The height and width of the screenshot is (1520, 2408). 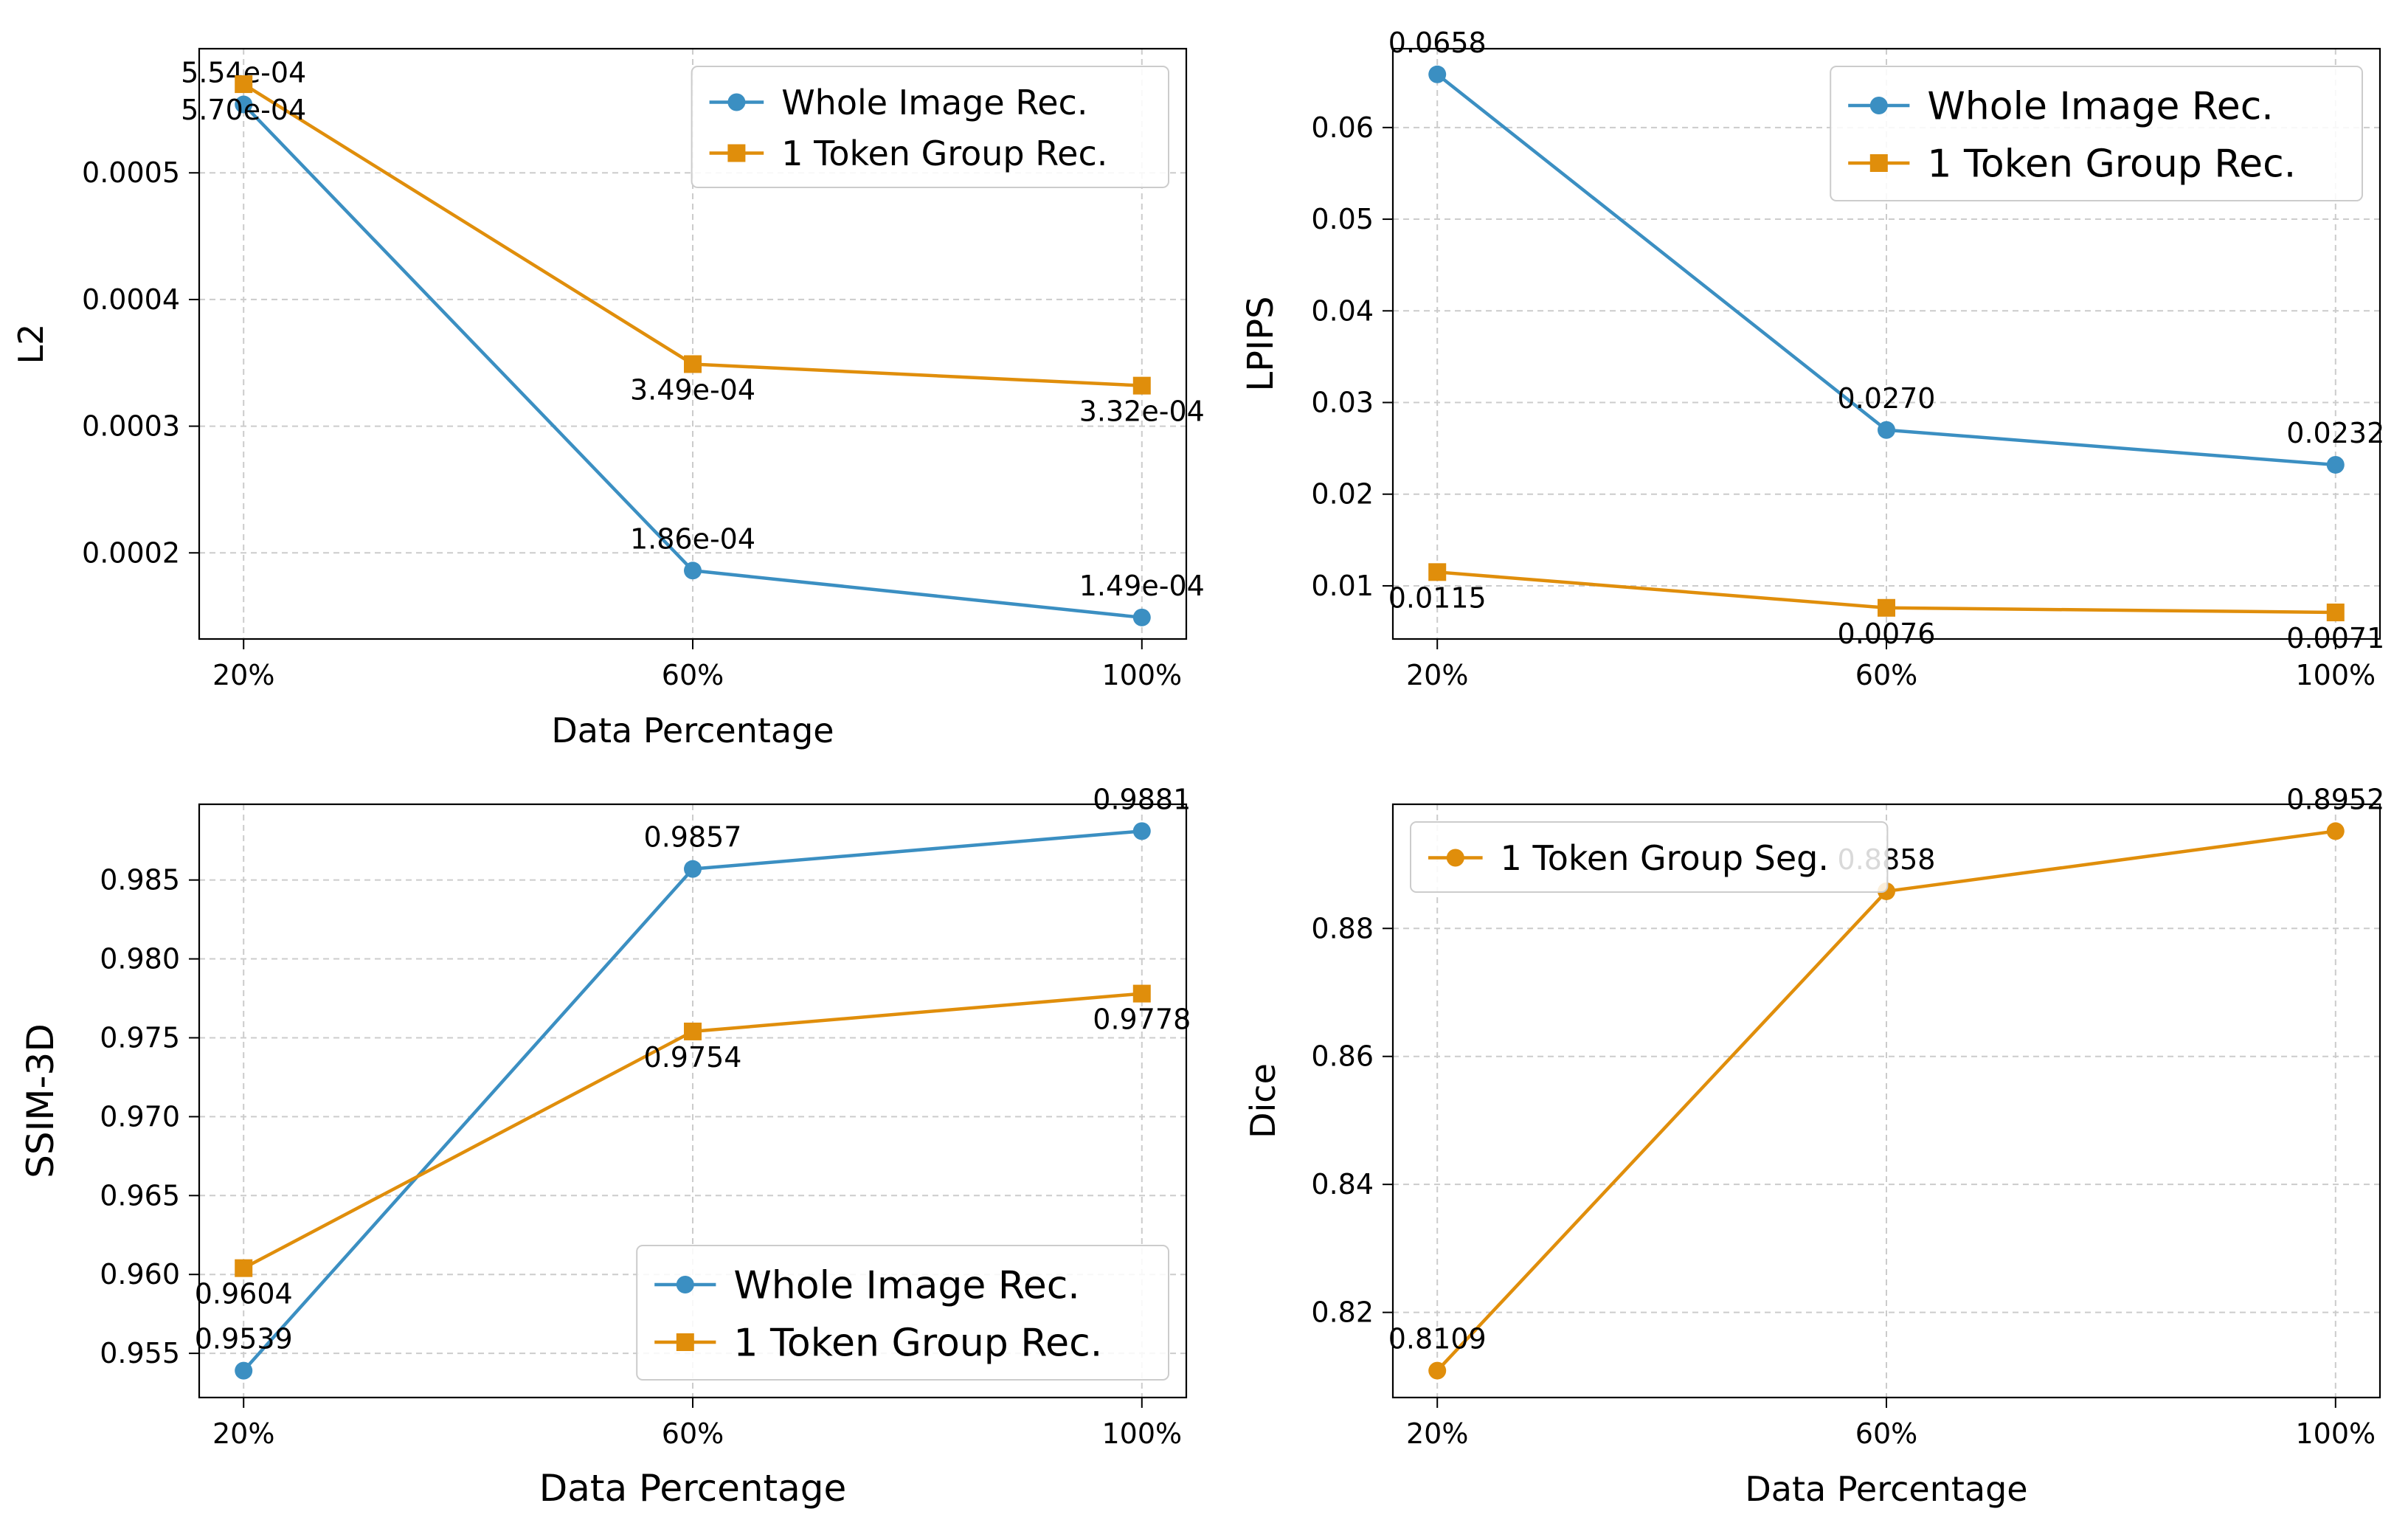 What do you see at coordinates (1437, 43) in the screenshot?
I see `lpips-data-label-0-0: 0.0658` at bounding box center [1437, 43].